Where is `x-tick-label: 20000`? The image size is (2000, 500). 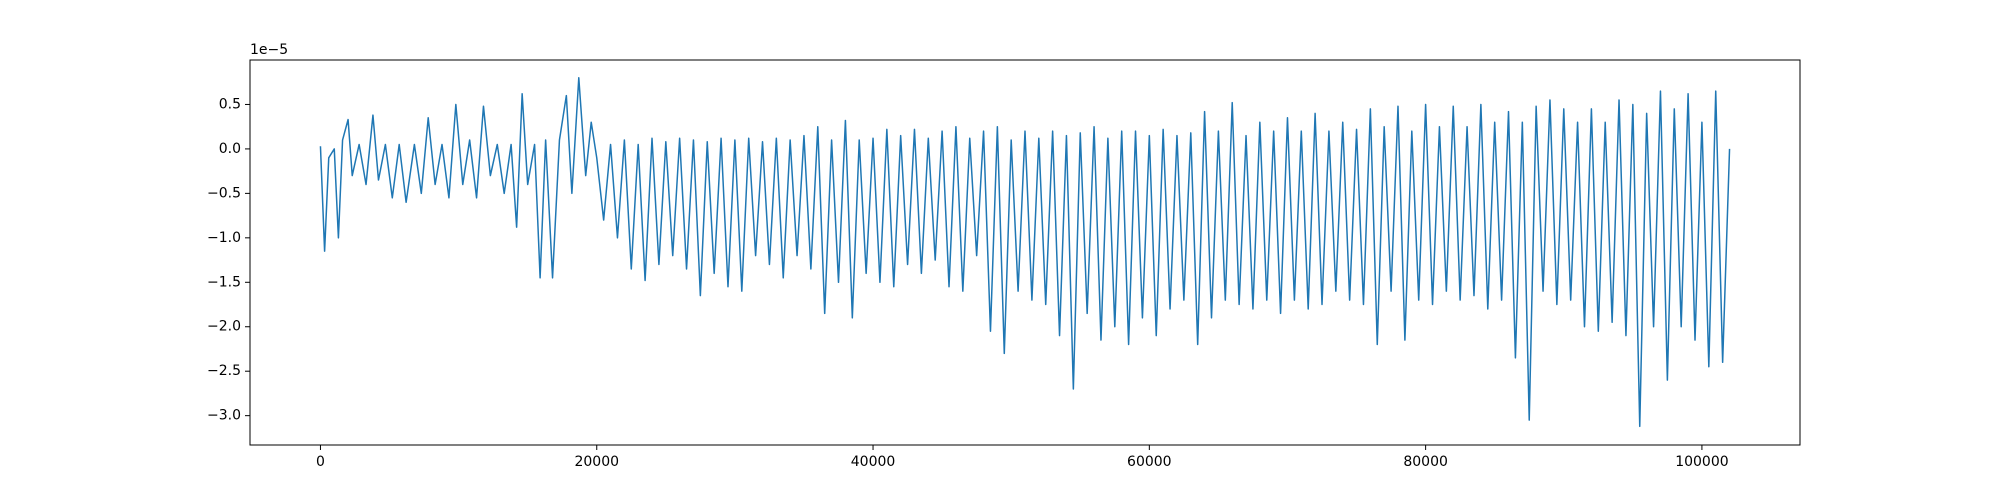 x-tick-label: 20000 is located at coordinates (596, 462).